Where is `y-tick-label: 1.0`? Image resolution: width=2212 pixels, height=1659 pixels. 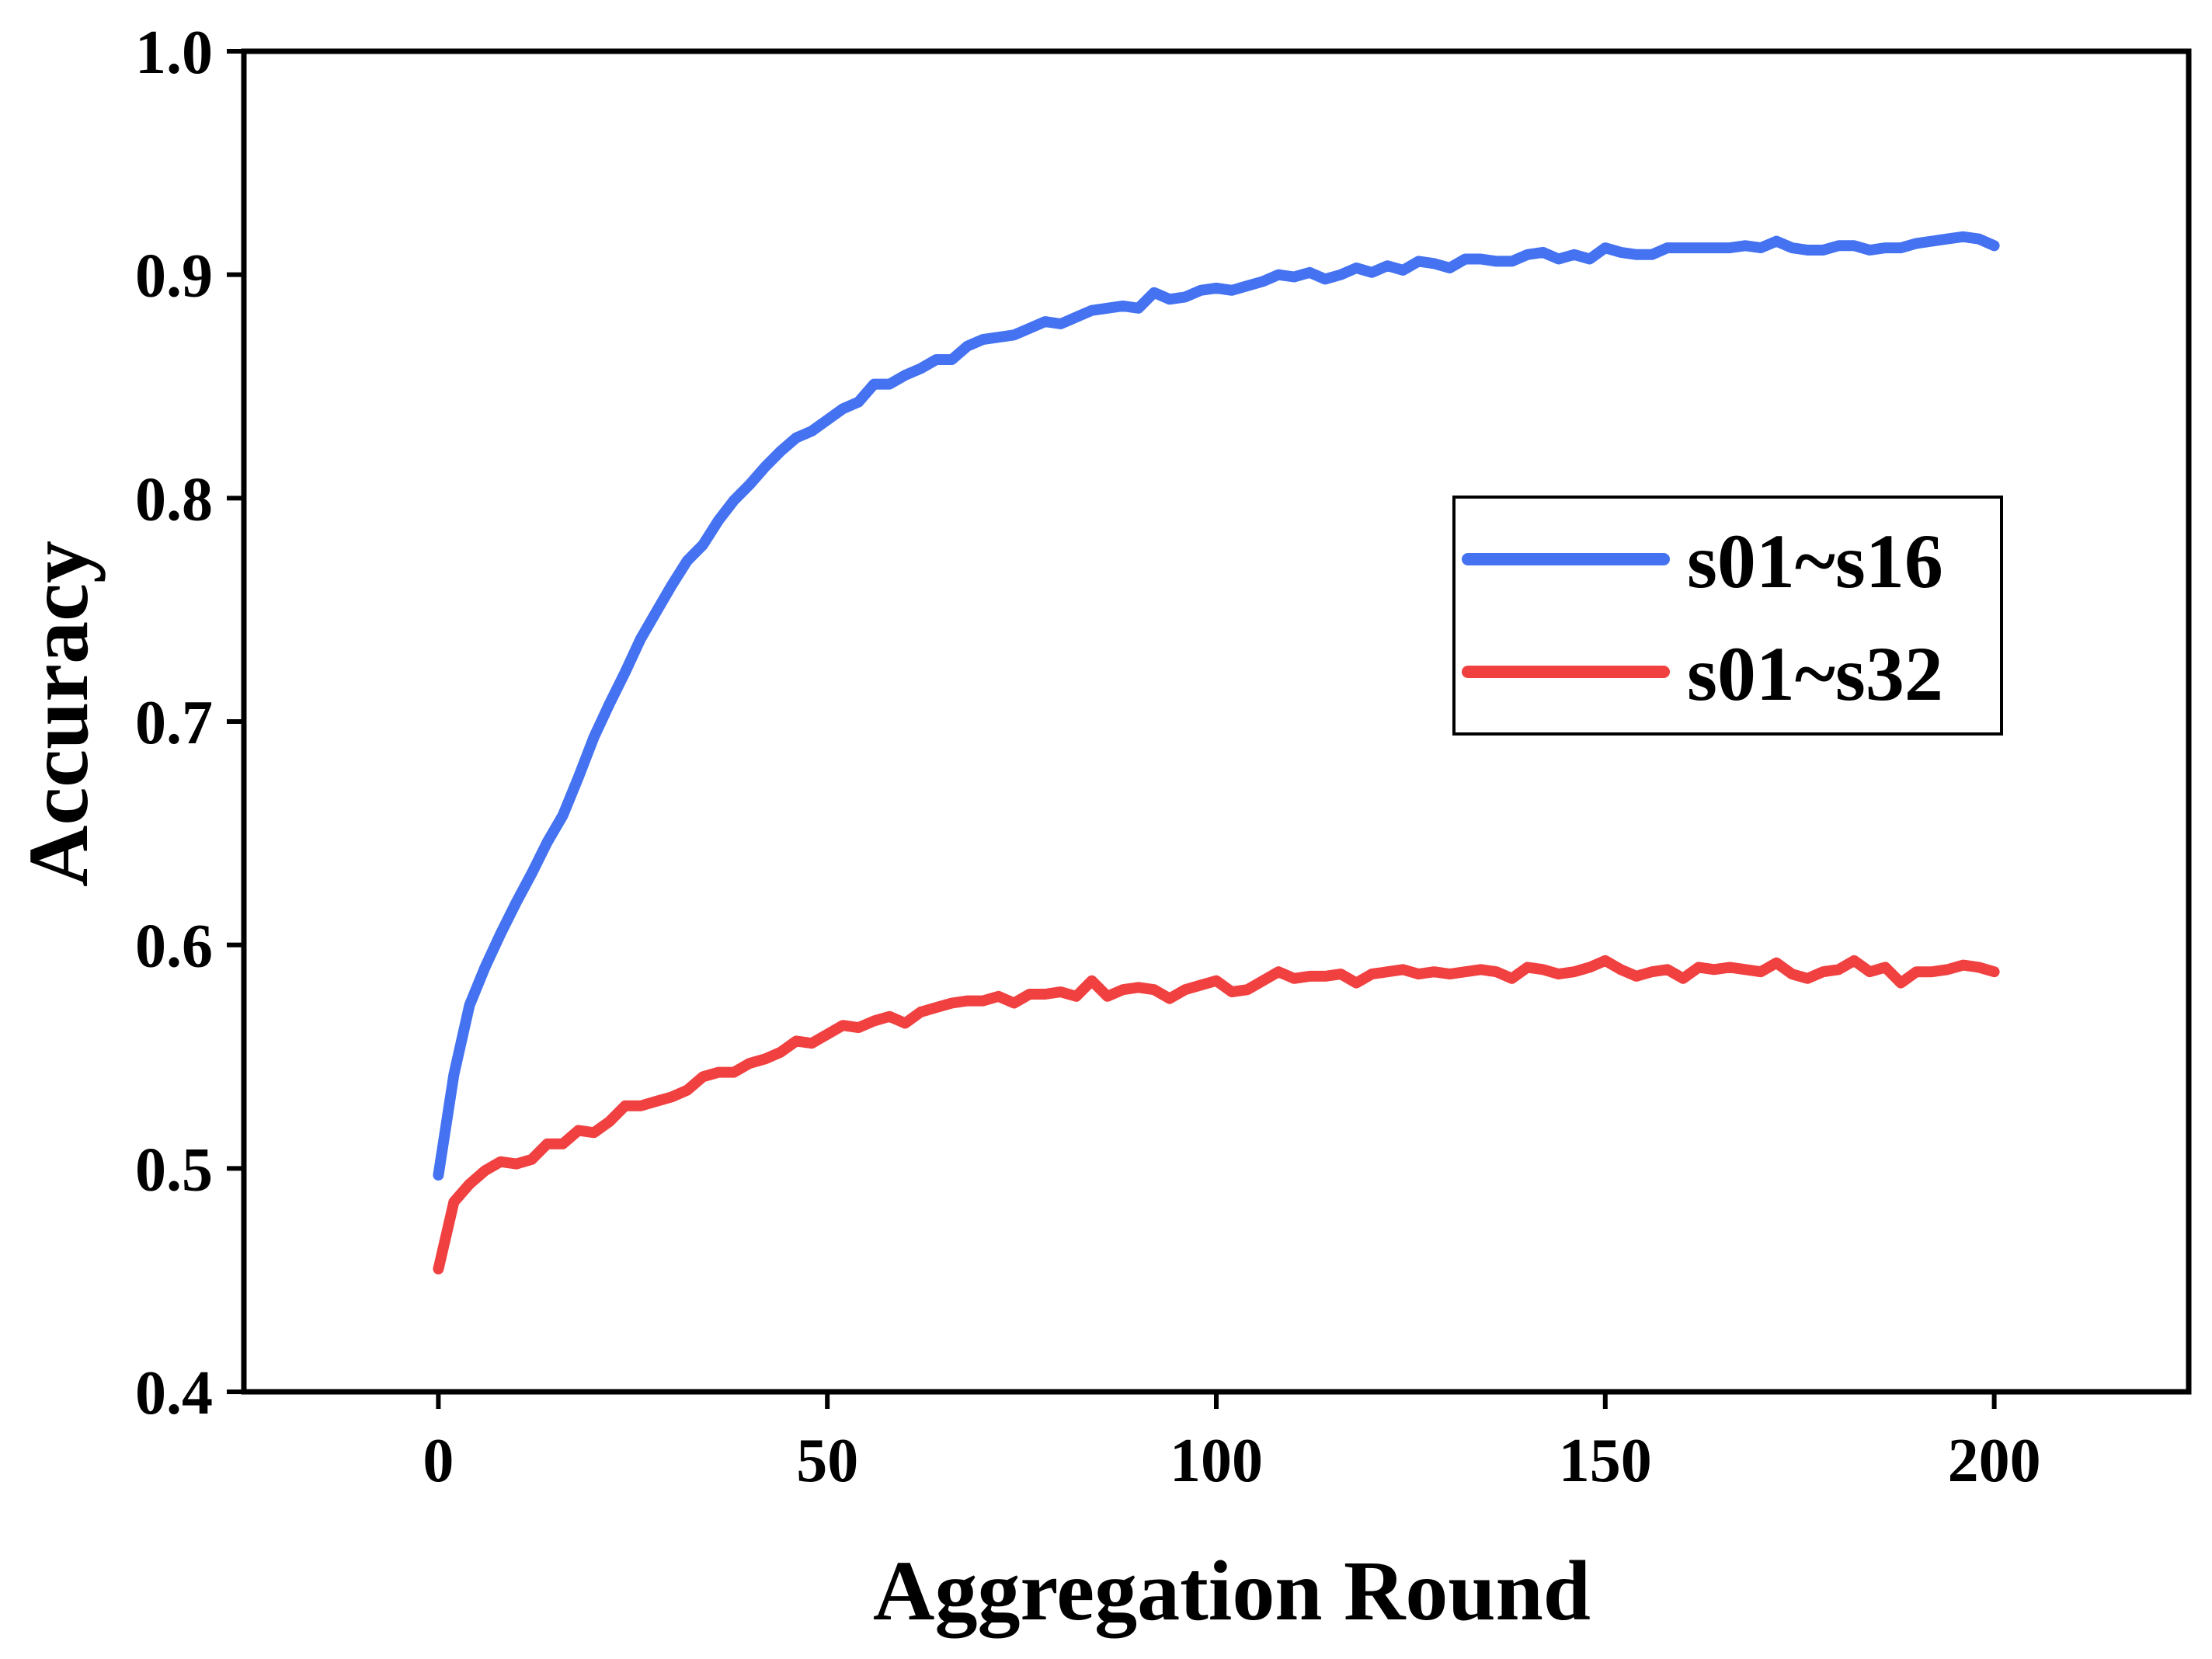
y-tick-label: 1.0 is located at coordinates (174, 53).